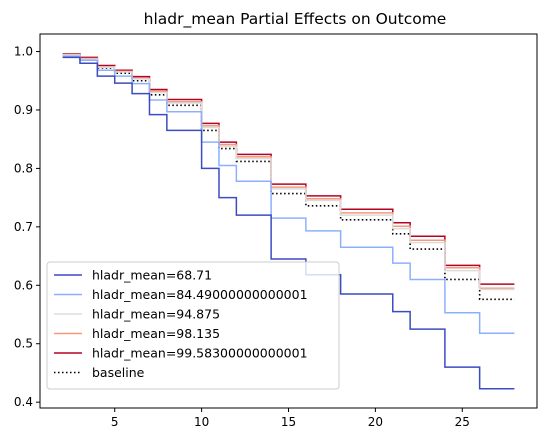 This screenshot has height=435, width=547. Describe the element at coordinates (201, 422) in the screenshot. I see `x-tick-label: 10` at that location.